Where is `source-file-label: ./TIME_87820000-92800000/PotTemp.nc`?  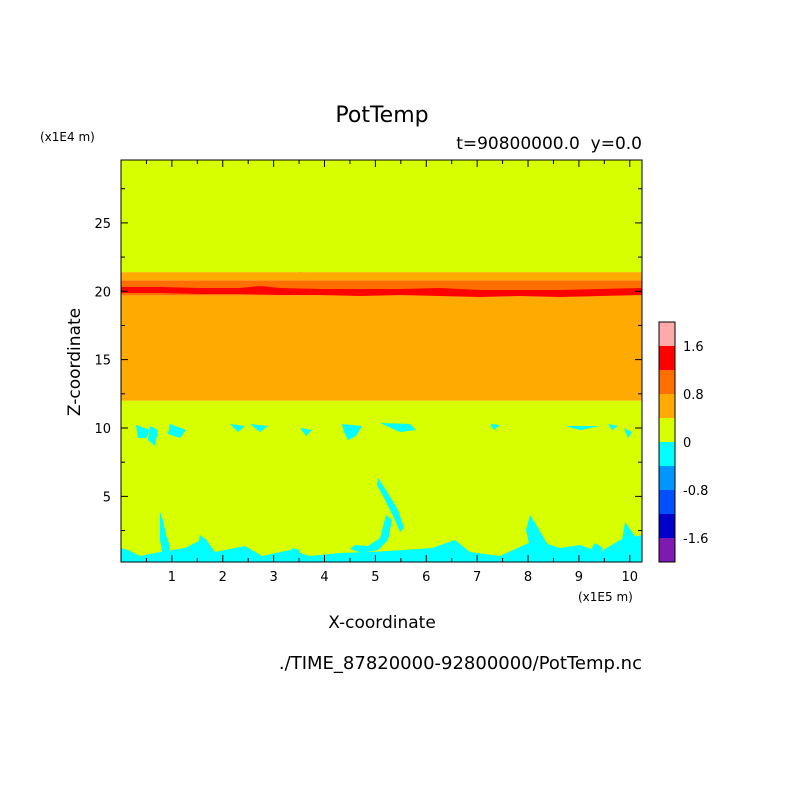
source-file-label: ./TIME_87820000-92800000/PotTemp.nc is located at coordinates (460, 663).